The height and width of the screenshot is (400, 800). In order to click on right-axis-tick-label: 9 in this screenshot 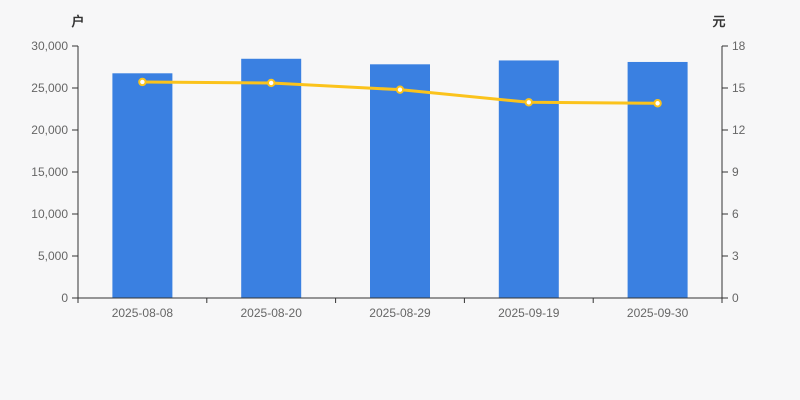, I will do `click(735, 172)`.